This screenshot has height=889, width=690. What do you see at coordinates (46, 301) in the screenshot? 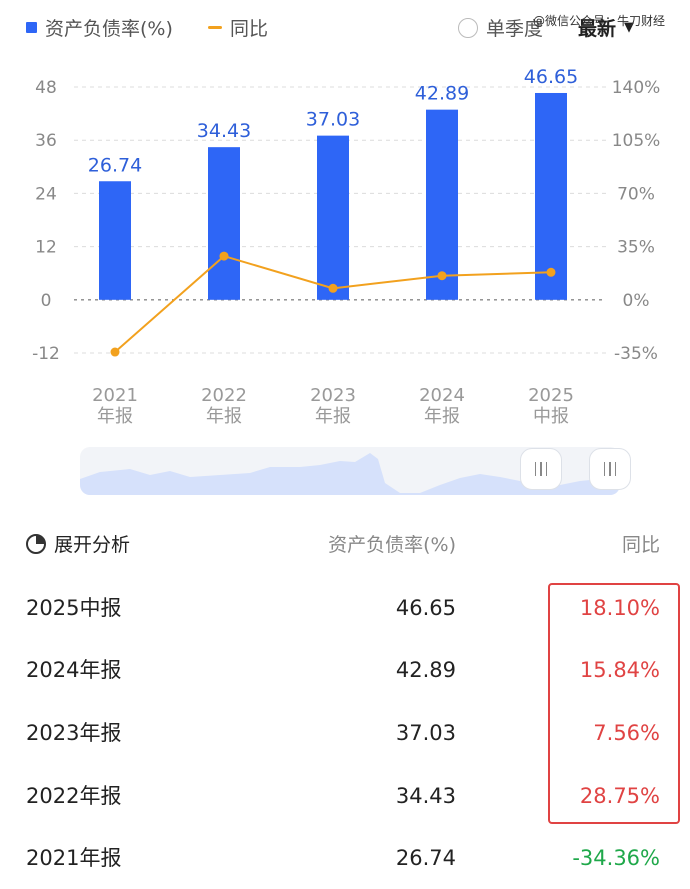
I see `y-left-tick-label: 0` at bounding box center [46, 301].